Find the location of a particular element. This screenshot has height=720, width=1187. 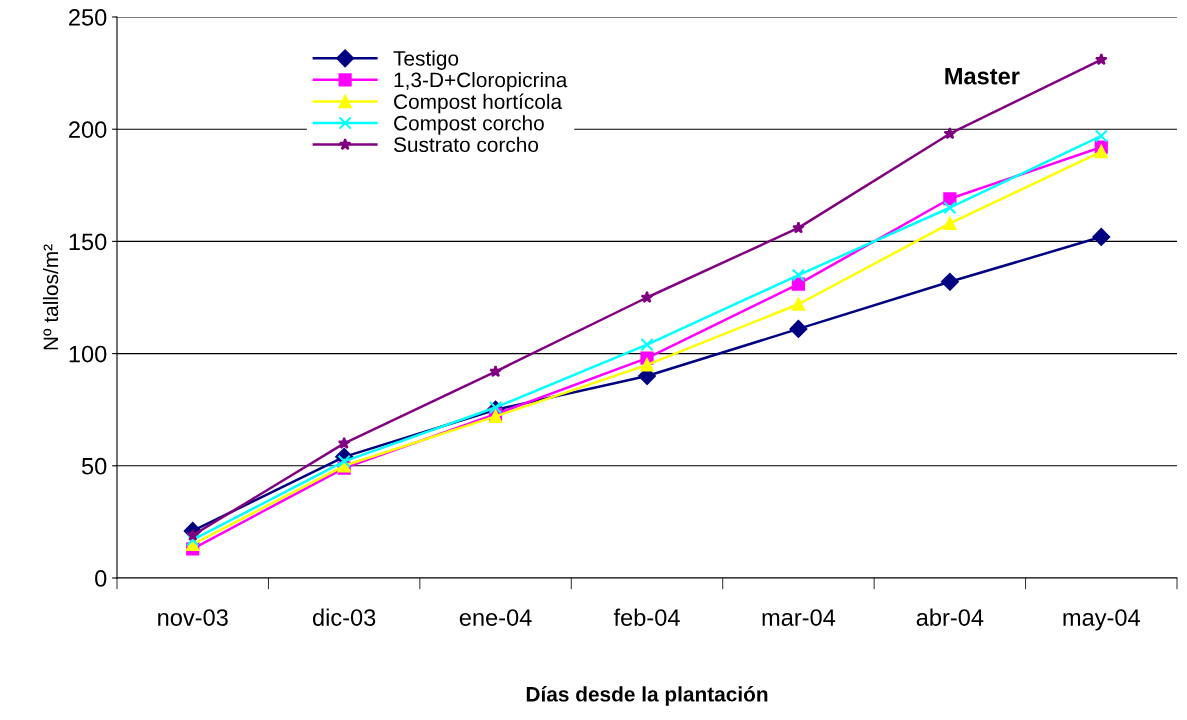

x-tick-label: dic-03 is located at coordinates (344, 617).